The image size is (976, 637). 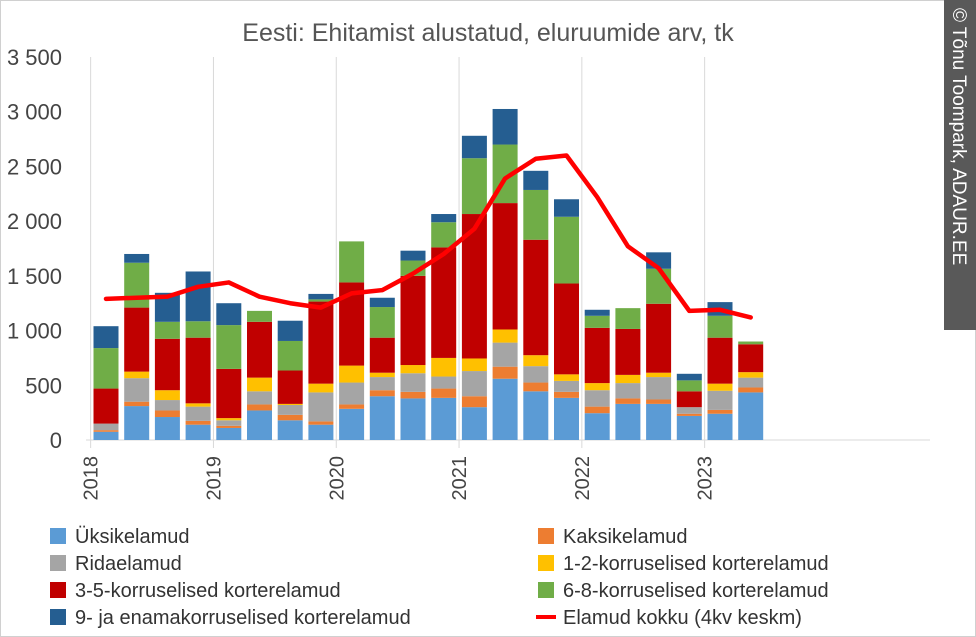 I want to click on y-axis-ticks: 0 500 1 000 1 500 2 000 2 500 3 000 3 500, so click(x=34, y=249).